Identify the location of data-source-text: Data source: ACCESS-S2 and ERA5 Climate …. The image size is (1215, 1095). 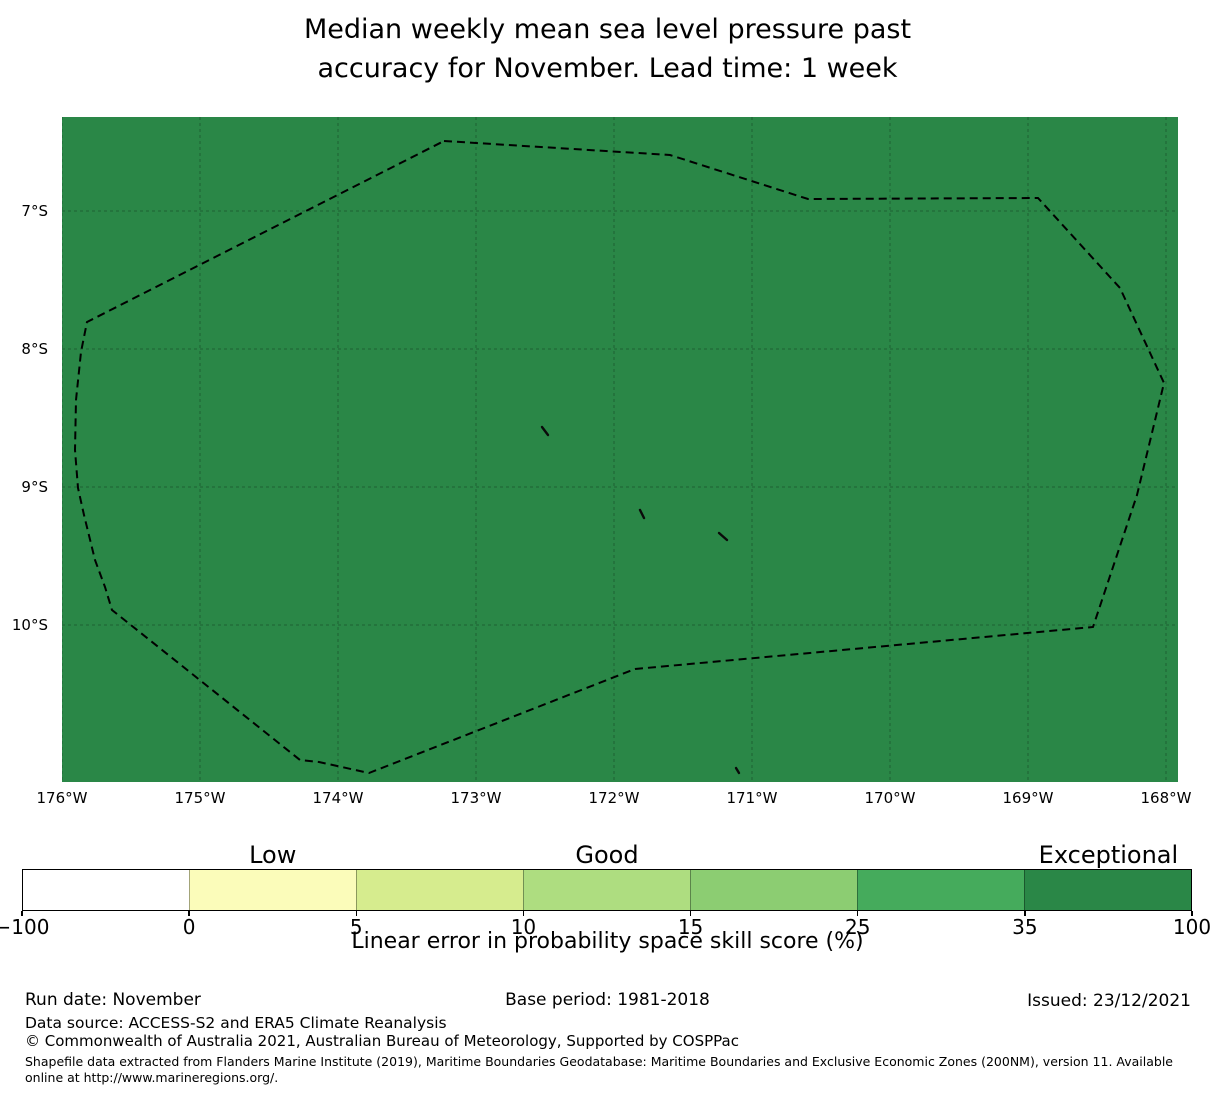
(236, 1023).